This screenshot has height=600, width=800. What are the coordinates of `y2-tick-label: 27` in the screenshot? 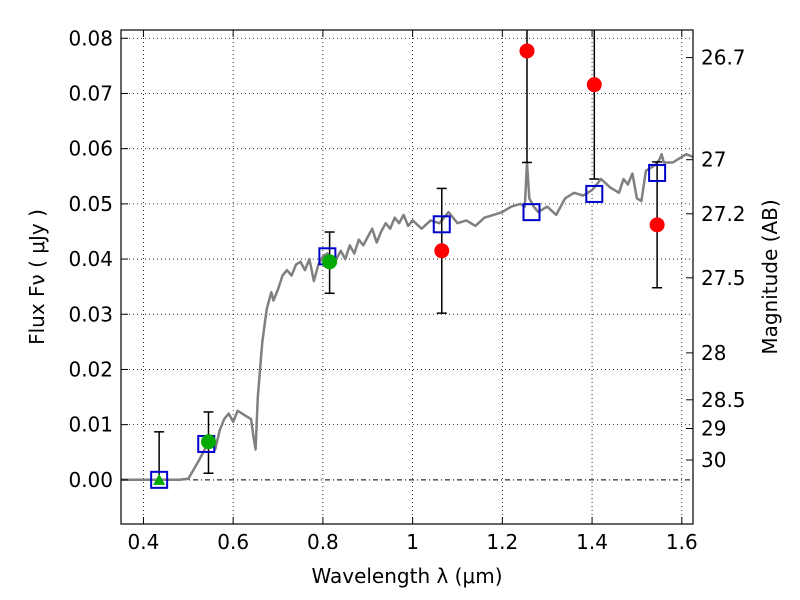 It's located at (713, 160).